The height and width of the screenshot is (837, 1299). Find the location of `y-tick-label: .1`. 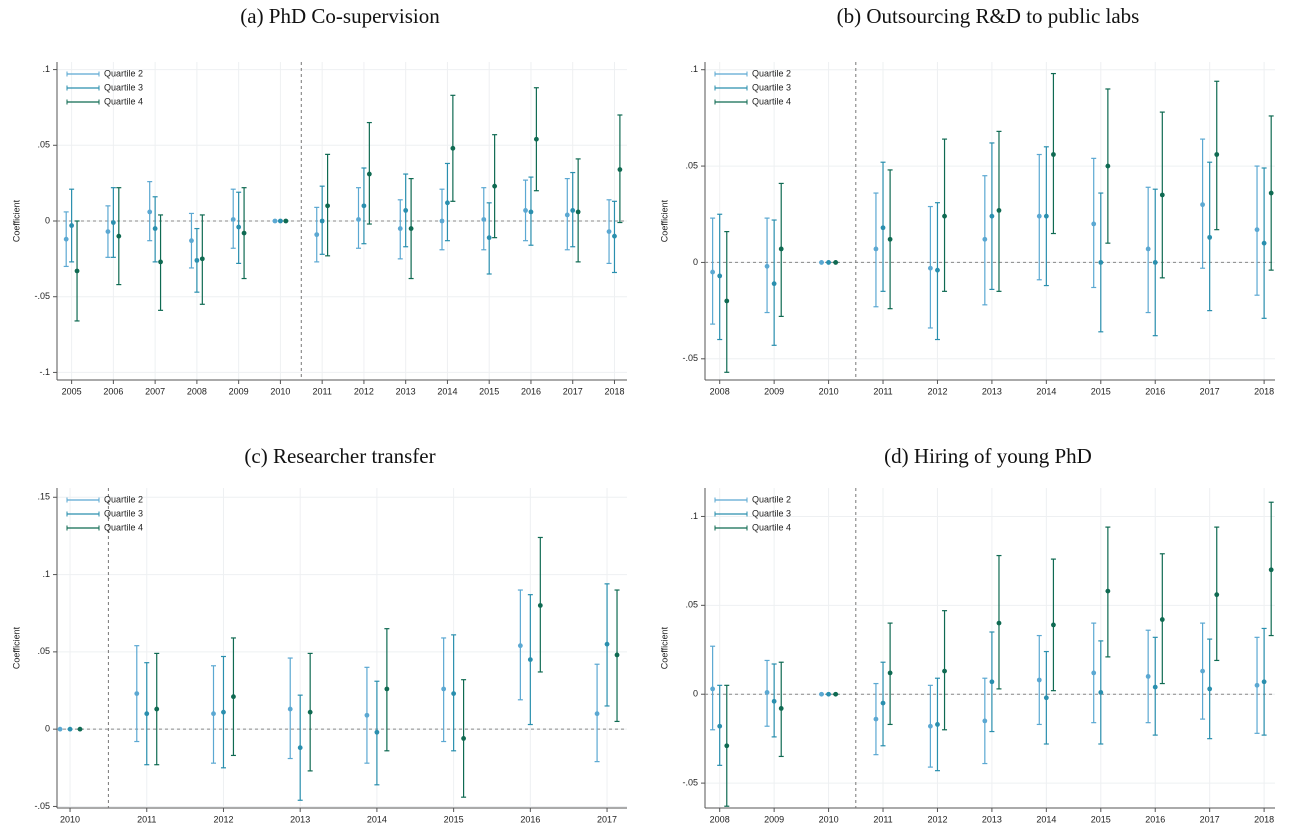

y-tick-label: .1 is located at coordinates (46, 574).